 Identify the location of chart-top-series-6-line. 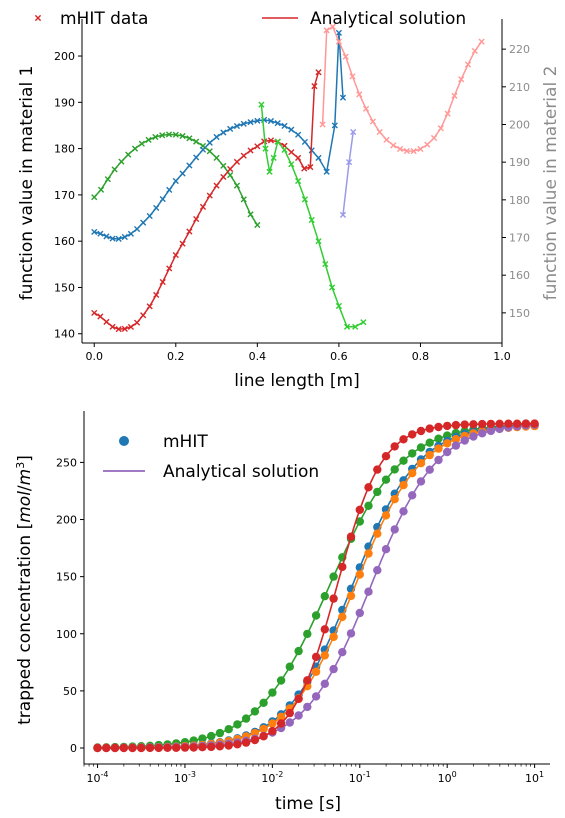
(348, 173).